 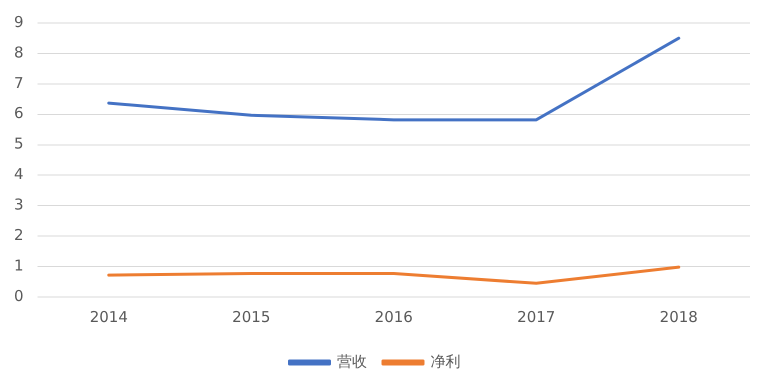 What do you see at coordinates (19, 205) in the screenshot?
I see `y-tick-label: 3` at bounding box center [19, 205].